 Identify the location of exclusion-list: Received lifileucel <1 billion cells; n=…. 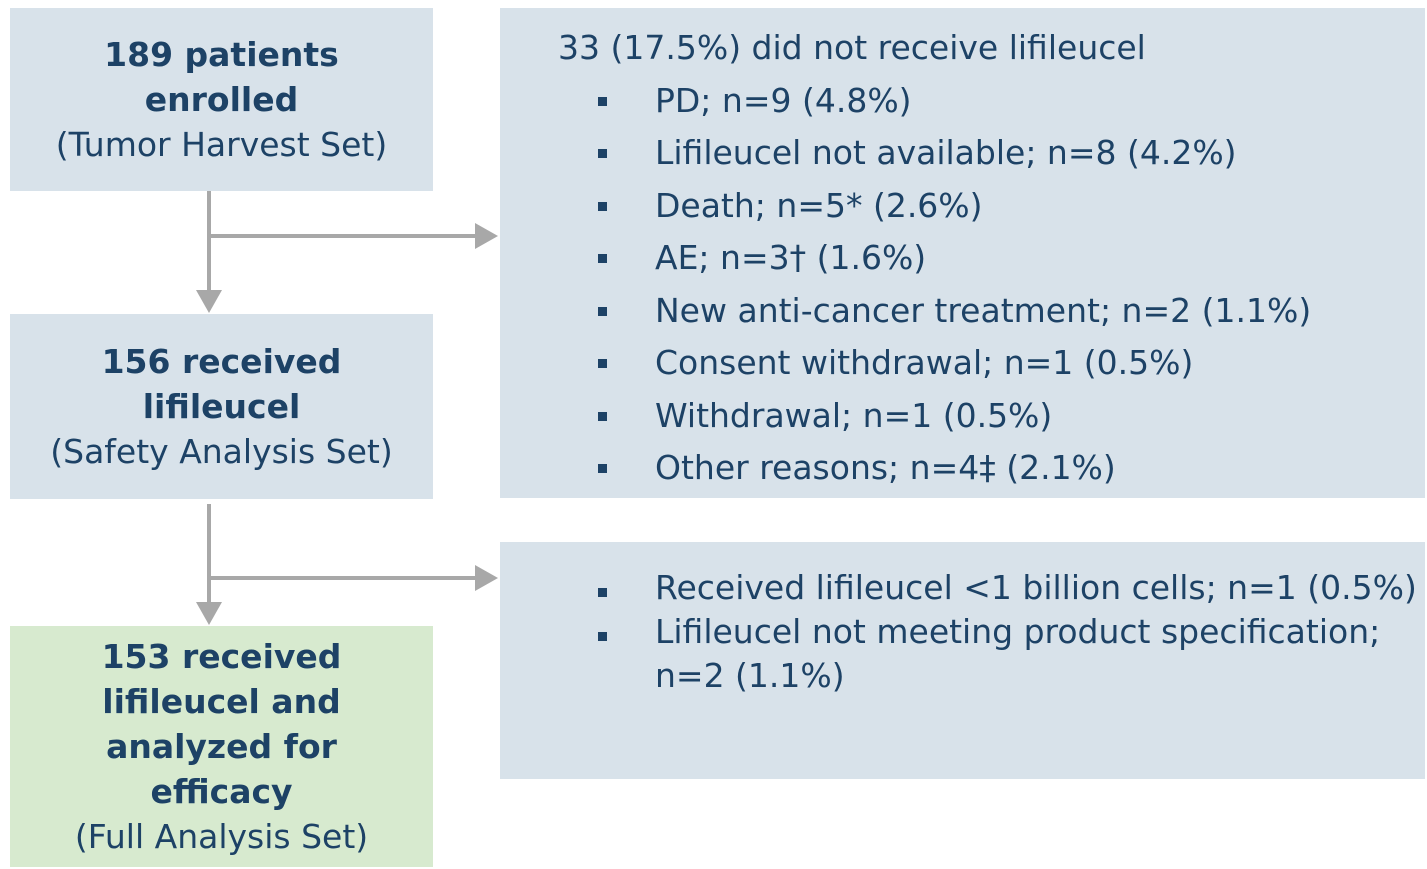
(962, 632).